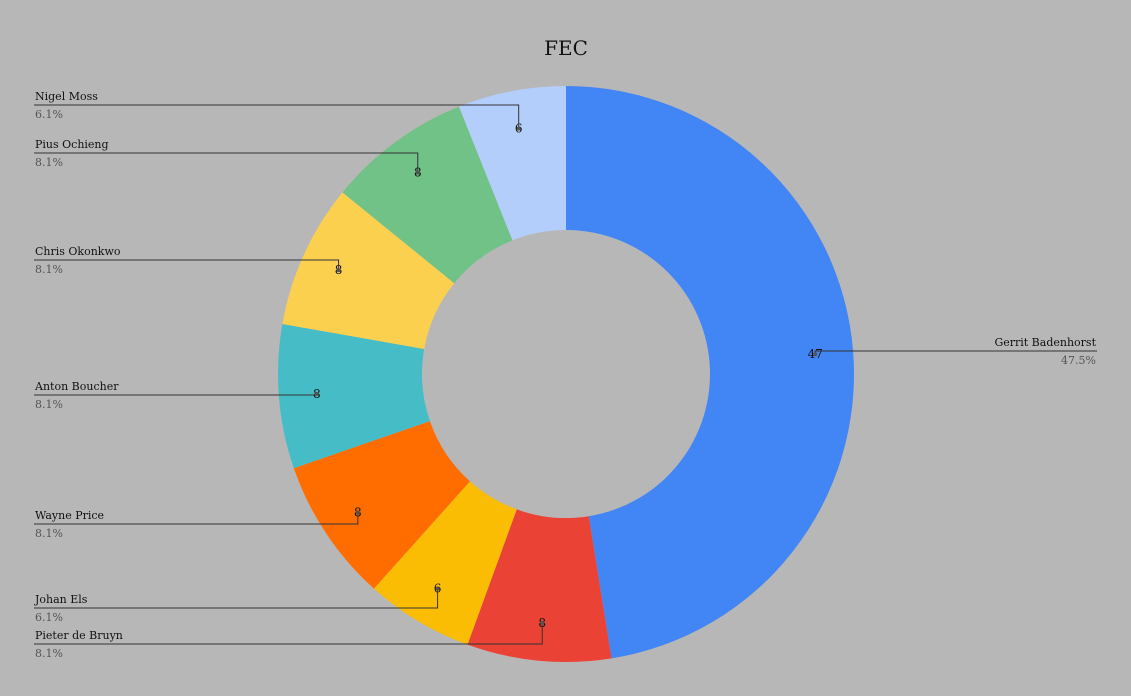 This screenshot has height=696, width=1131. I want to click on callout-percent: 47.5%, so click(1078, 360).